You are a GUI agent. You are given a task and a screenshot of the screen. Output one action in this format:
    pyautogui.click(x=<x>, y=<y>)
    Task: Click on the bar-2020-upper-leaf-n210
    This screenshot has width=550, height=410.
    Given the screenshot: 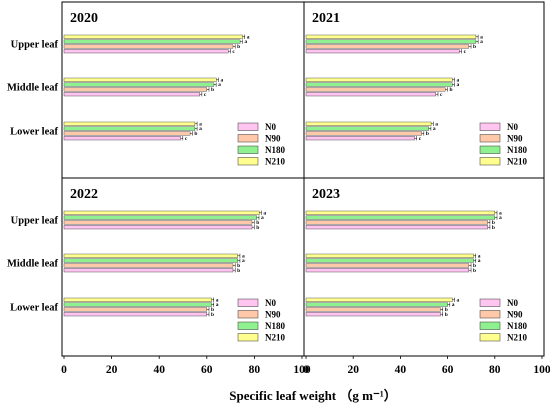 What is the action you would take?
    pyautogui.click(x=153, y=36)
    